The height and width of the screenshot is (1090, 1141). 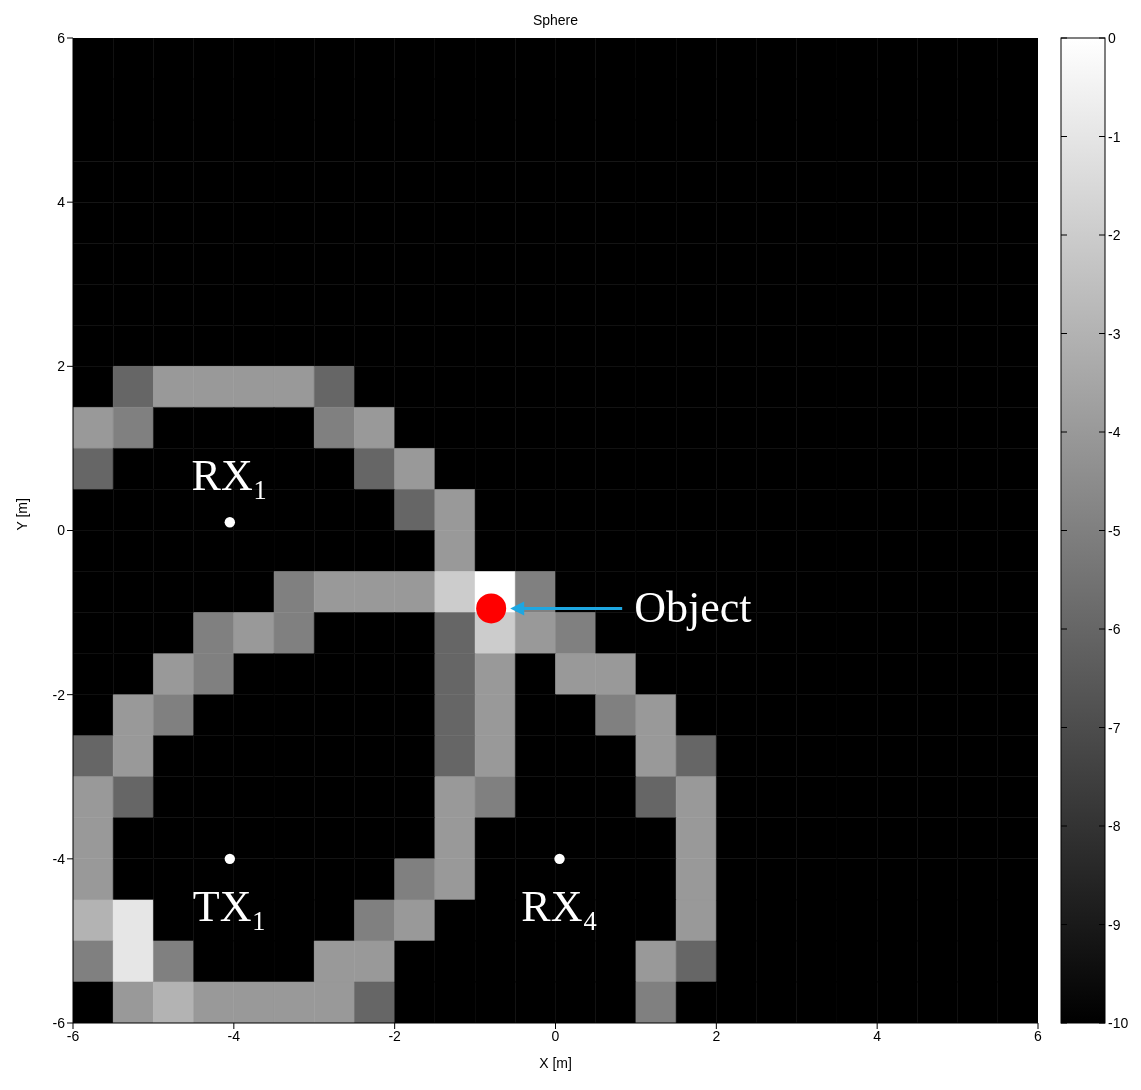 I want to click on x-tick-label: -4, so click(x=234, y=1035).